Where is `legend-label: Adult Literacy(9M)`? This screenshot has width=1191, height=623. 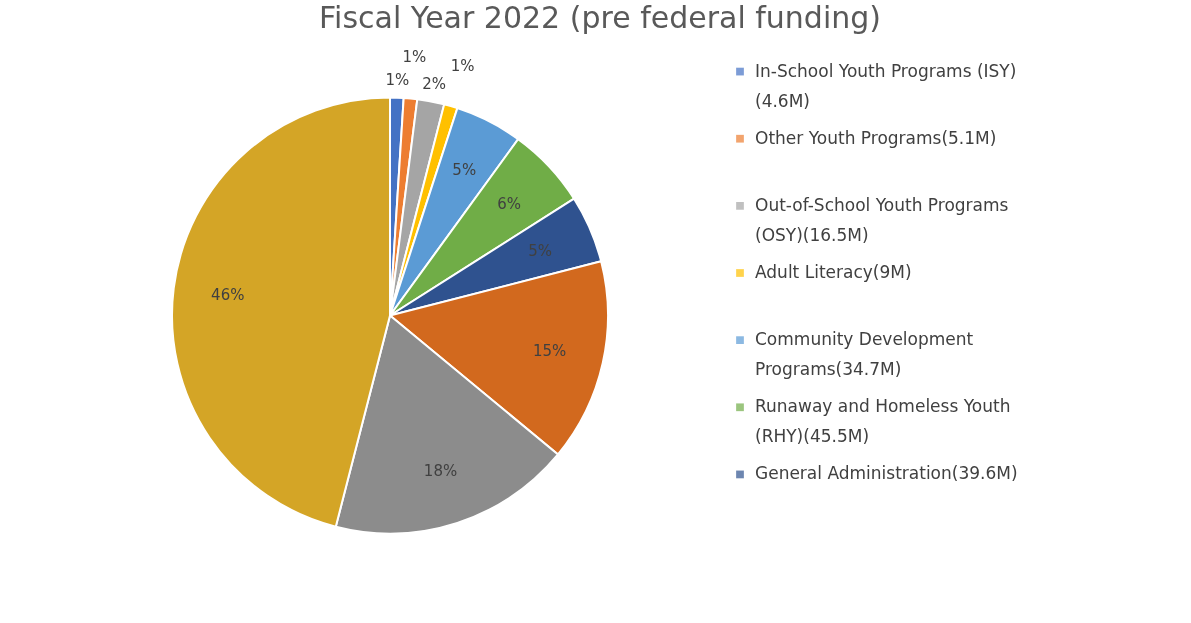
legend-label: Adult Literacy(9M) is located at coordinates (833, 272).